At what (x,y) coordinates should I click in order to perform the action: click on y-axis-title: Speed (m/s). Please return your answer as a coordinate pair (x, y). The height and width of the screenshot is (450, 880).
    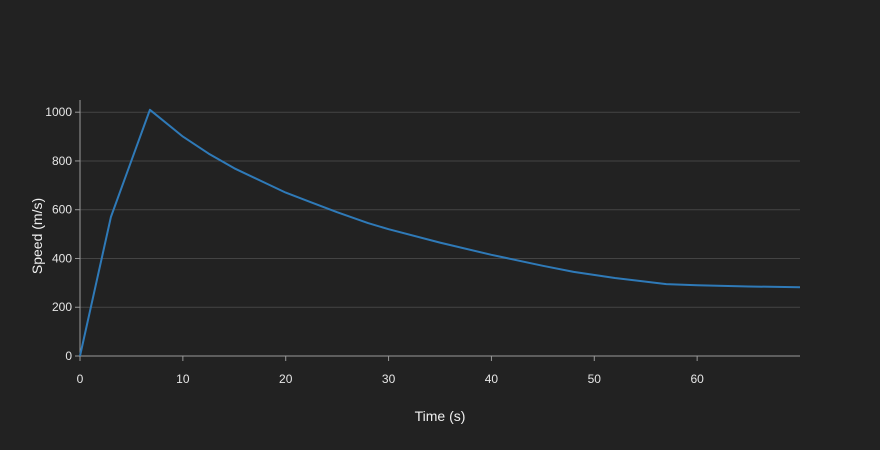
    Looking at the image, I should click on (37, 236).